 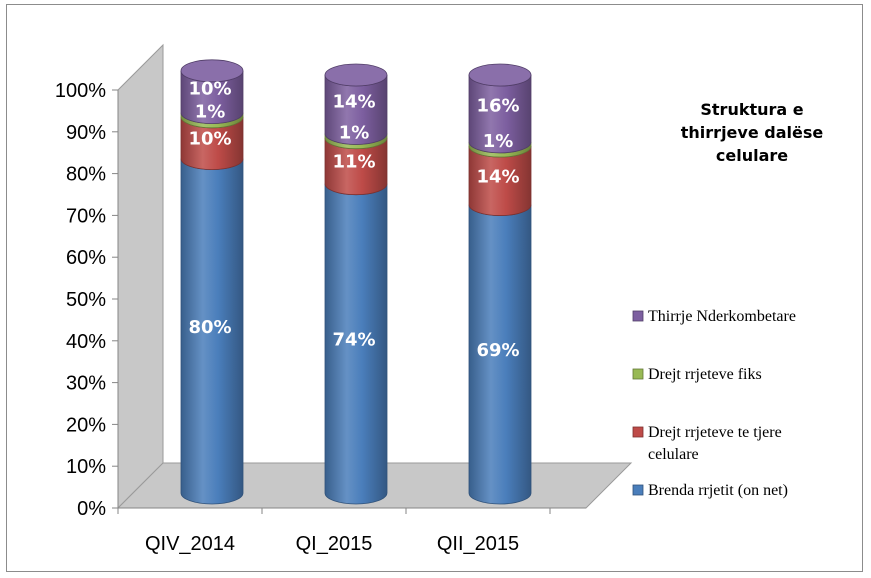 I want to click on y-tick-label: 40%, so click(x=86, y=342).